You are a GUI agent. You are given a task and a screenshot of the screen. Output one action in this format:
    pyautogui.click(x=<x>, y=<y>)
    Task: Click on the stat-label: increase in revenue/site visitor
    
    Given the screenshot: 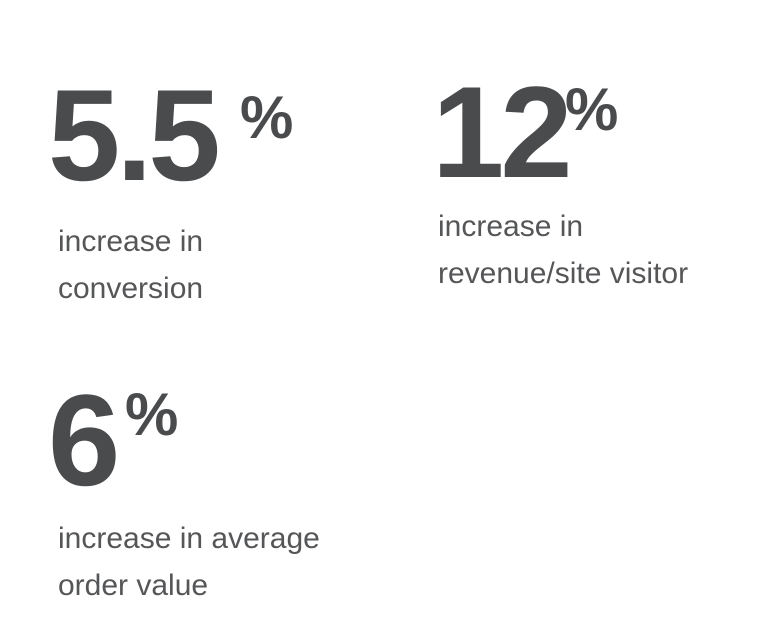 What is the action you would take?
    pyautogui.click(x=563, y=250)
    